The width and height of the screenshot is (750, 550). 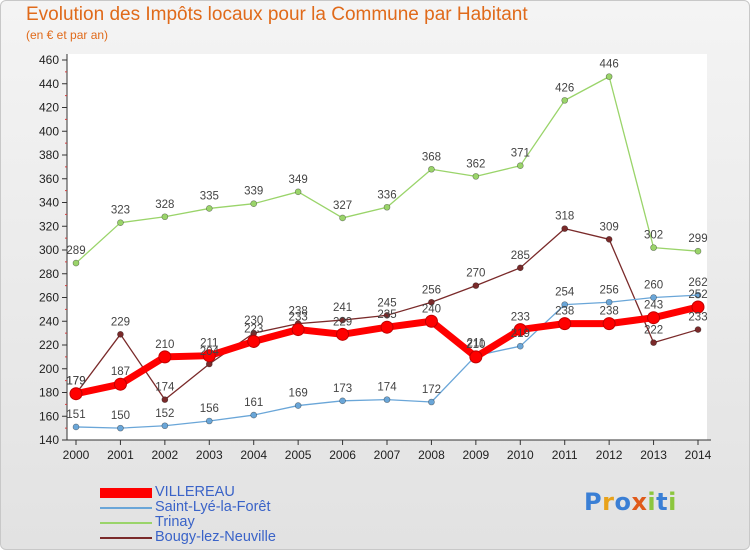 I want to click on x-tick-label: 2010, so click(x=520, y=455).